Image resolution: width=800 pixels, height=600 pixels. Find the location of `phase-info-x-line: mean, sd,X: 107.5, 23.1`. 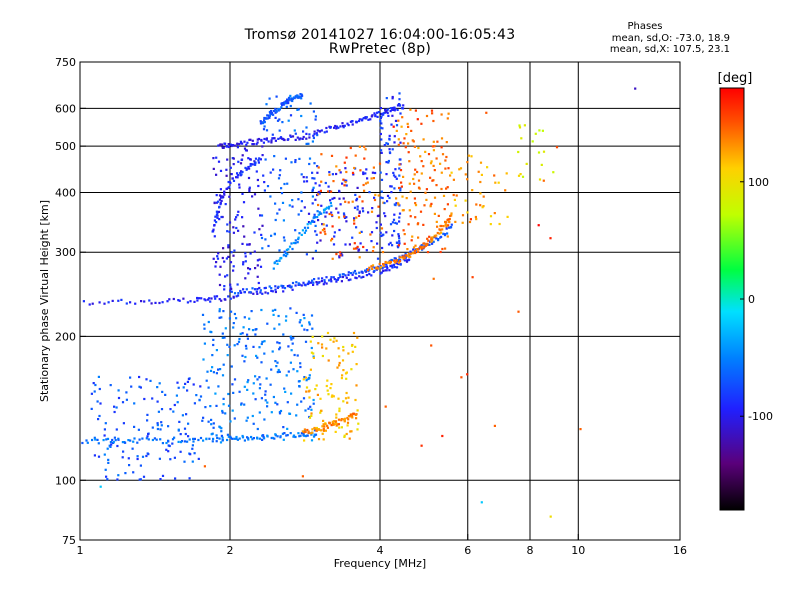

phase-info-x-line: mean, sd,X: 107.5, 23.1 is located at coordinates (669, 49).